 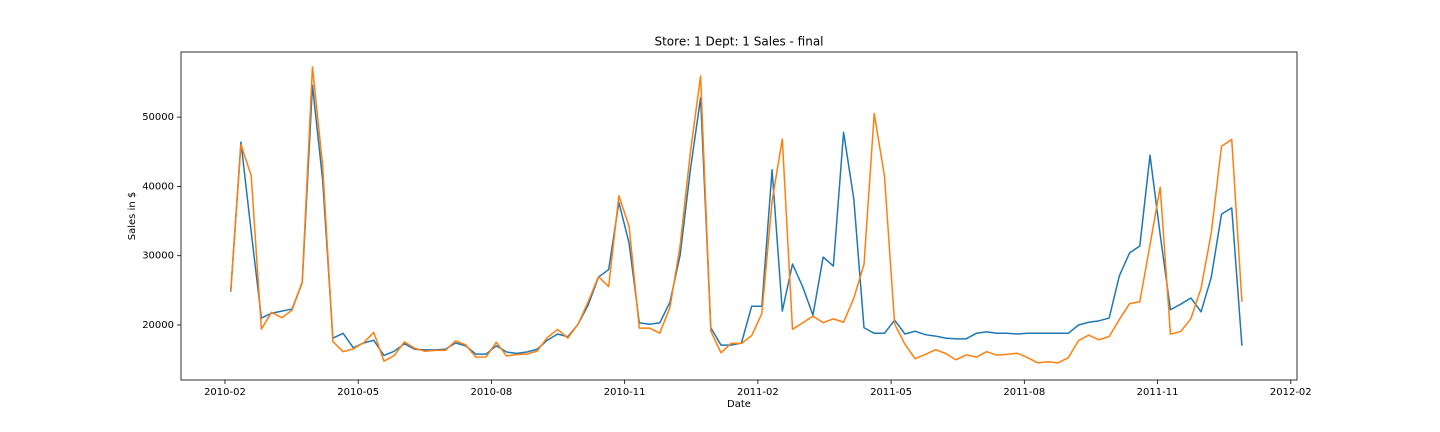 What do you see at coordinates (158, 325) in the screenshot?
I see `y-tick-label: 20000` at bounding box center [158, 325].